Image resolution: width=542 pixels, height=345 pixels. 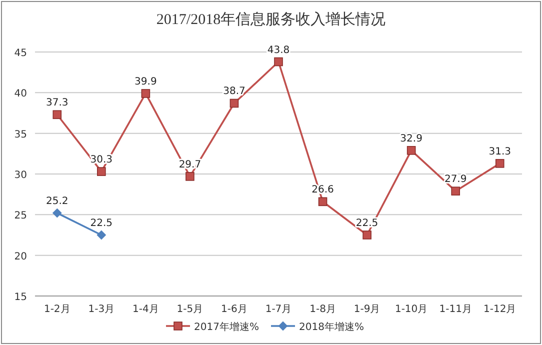 I want to click on chart-title: 2017/2018年信息服务收入增长情况, so click(x=271, y=19).